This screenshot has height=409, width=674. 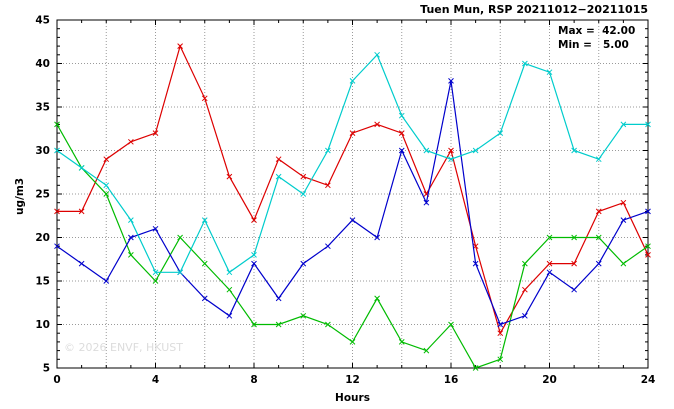 I want to click on watermark: © 2026 ENVF, HKUST, so click(x=123, y=347).